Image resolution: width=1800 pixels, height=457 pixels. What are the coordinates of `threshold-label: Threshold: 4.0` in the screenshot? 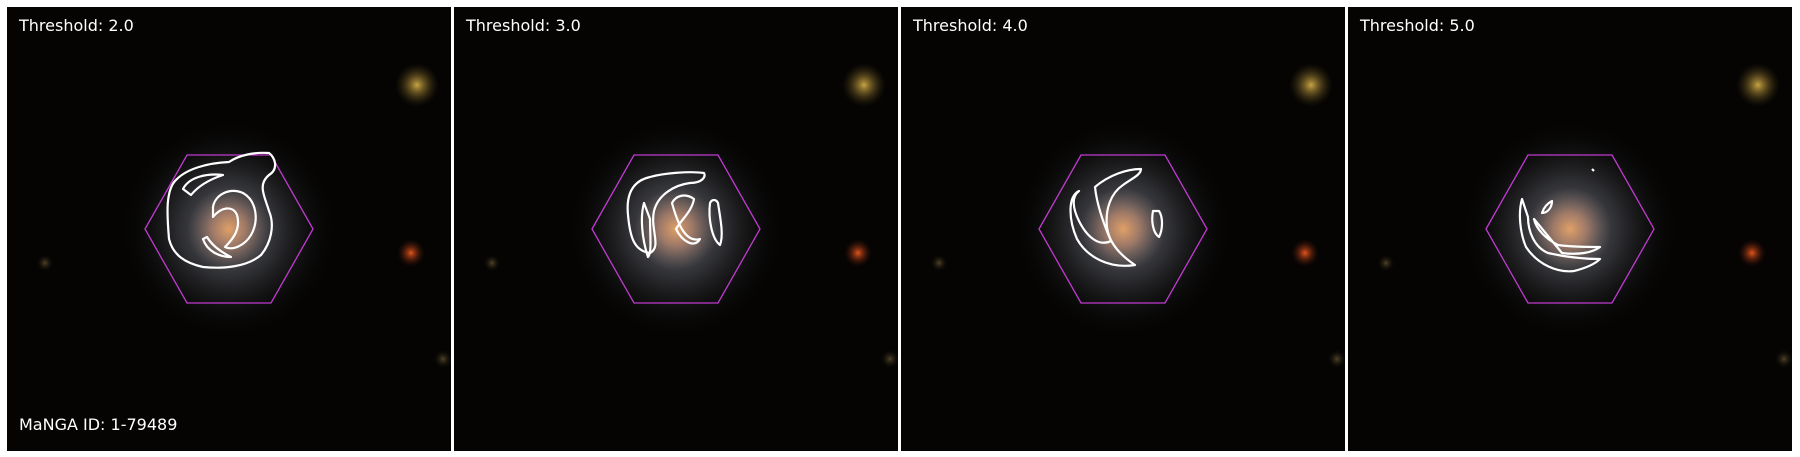 It's located at (970, 25).